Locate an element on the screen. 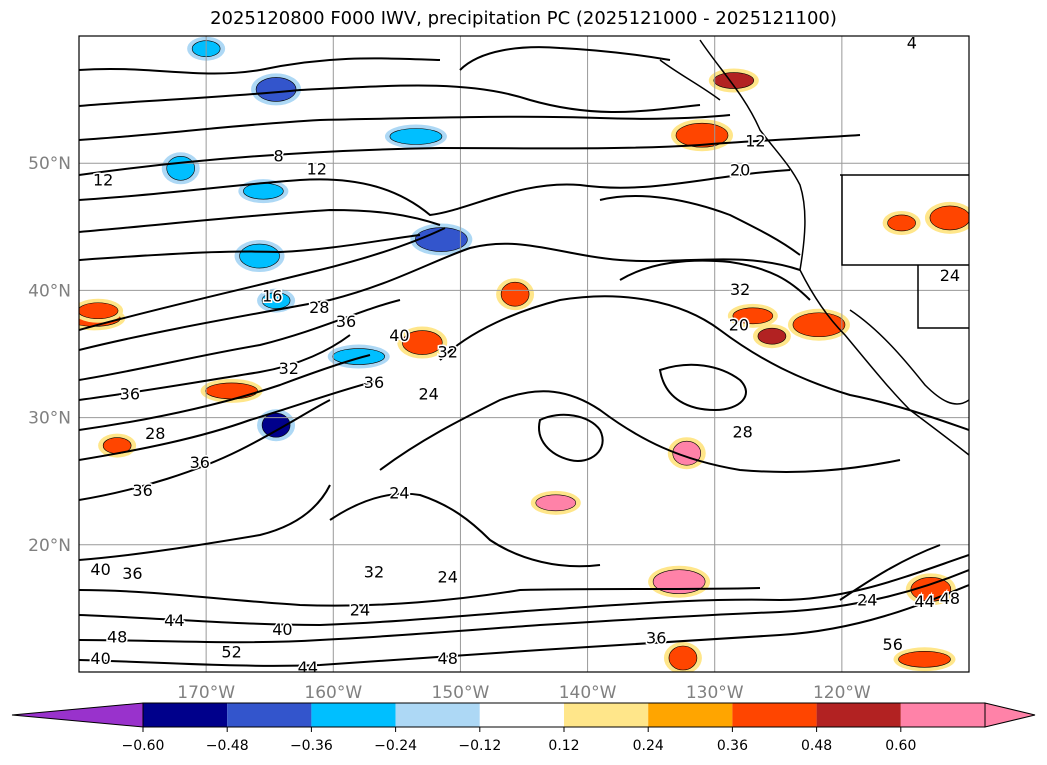 This screenshot has height=765, width=1047. colorbar-tick-label: −0.48 is located at coordinates (227, 746).